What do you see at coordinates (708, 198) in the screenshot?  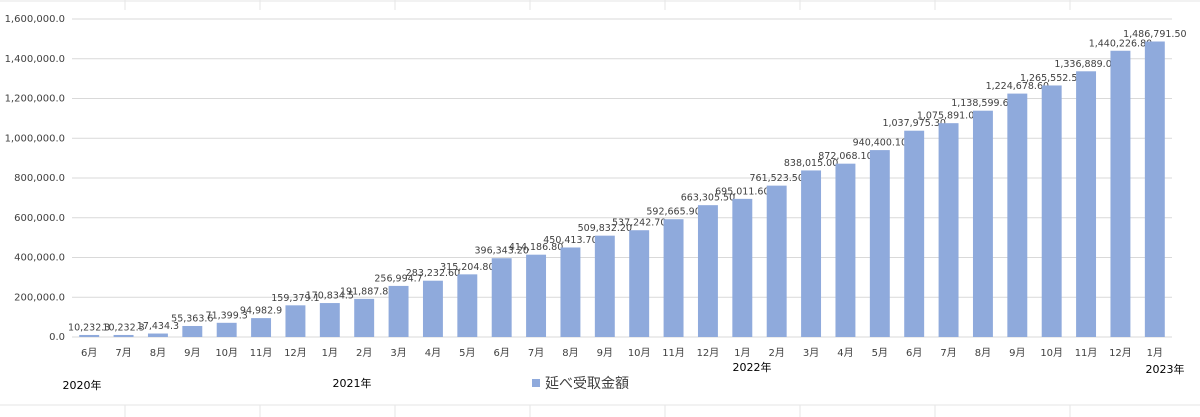 I see `value-label: 663,305.50` at bounding box center [708, 198].